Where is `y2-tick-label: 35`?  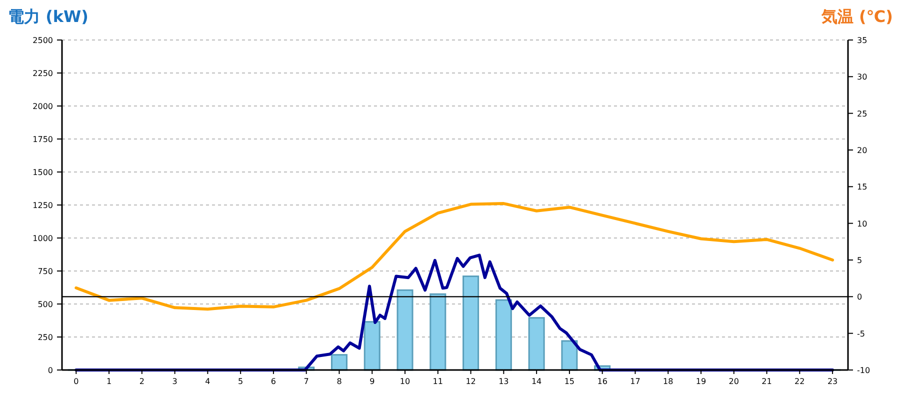 y2-tick-label: 35 is located at coordinates (862, 40).